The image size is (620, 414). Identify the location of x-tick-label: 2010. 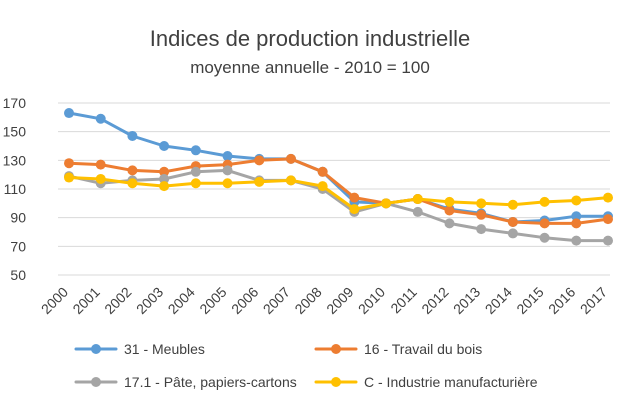
(371, 300).